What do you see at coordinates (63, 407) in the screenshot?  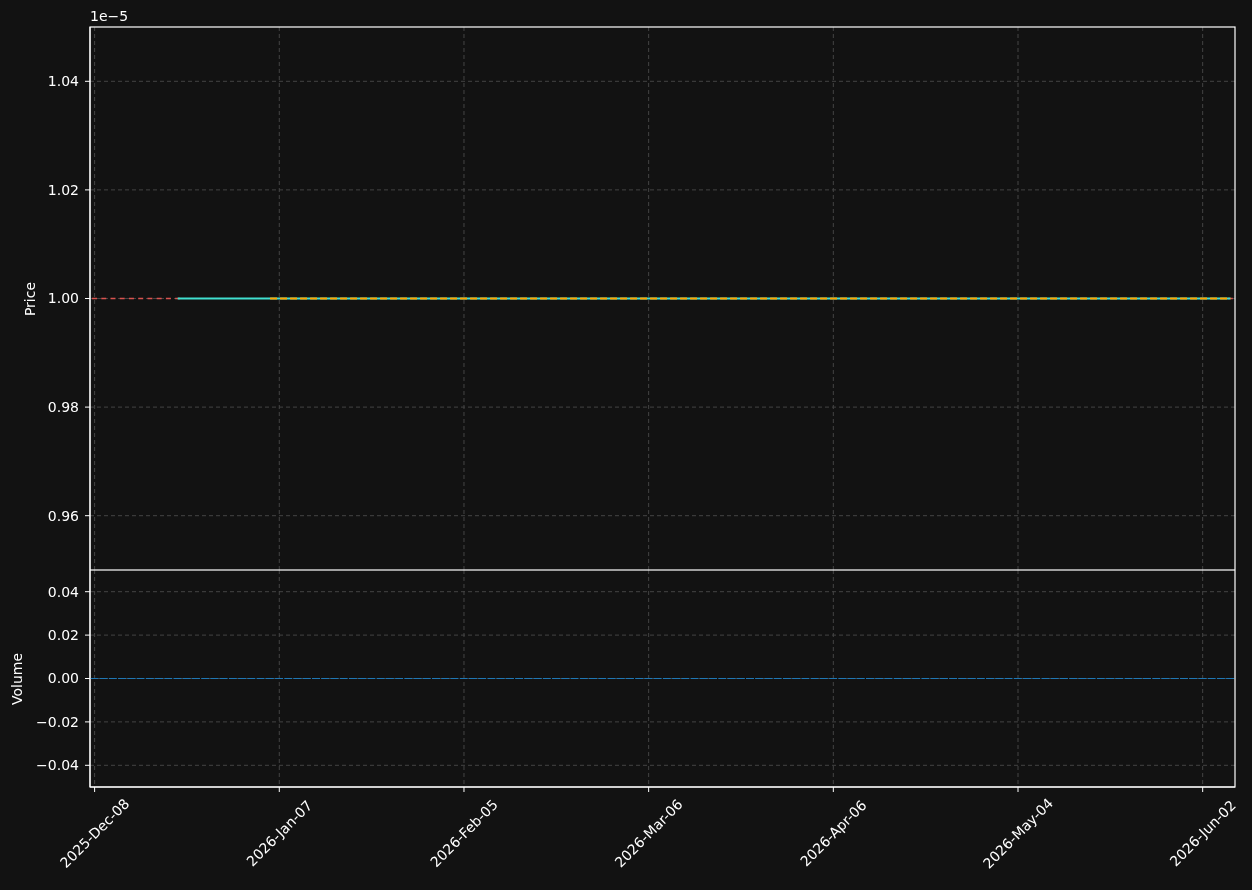 I see `y-tick-label: 0.98` at bounding box center [63, 407].